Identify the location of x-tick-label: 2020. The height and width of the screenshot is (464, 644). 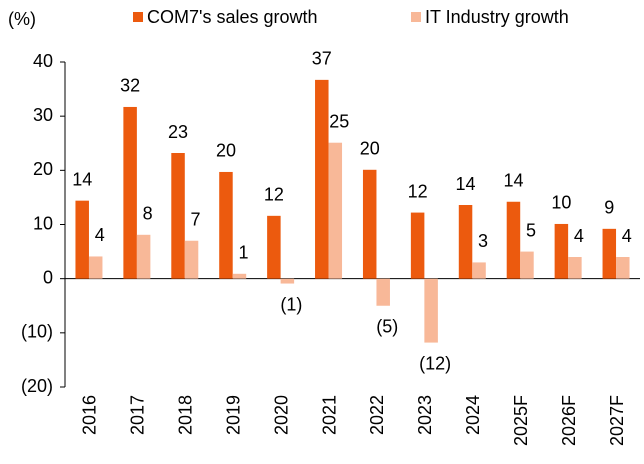
(281, 415).